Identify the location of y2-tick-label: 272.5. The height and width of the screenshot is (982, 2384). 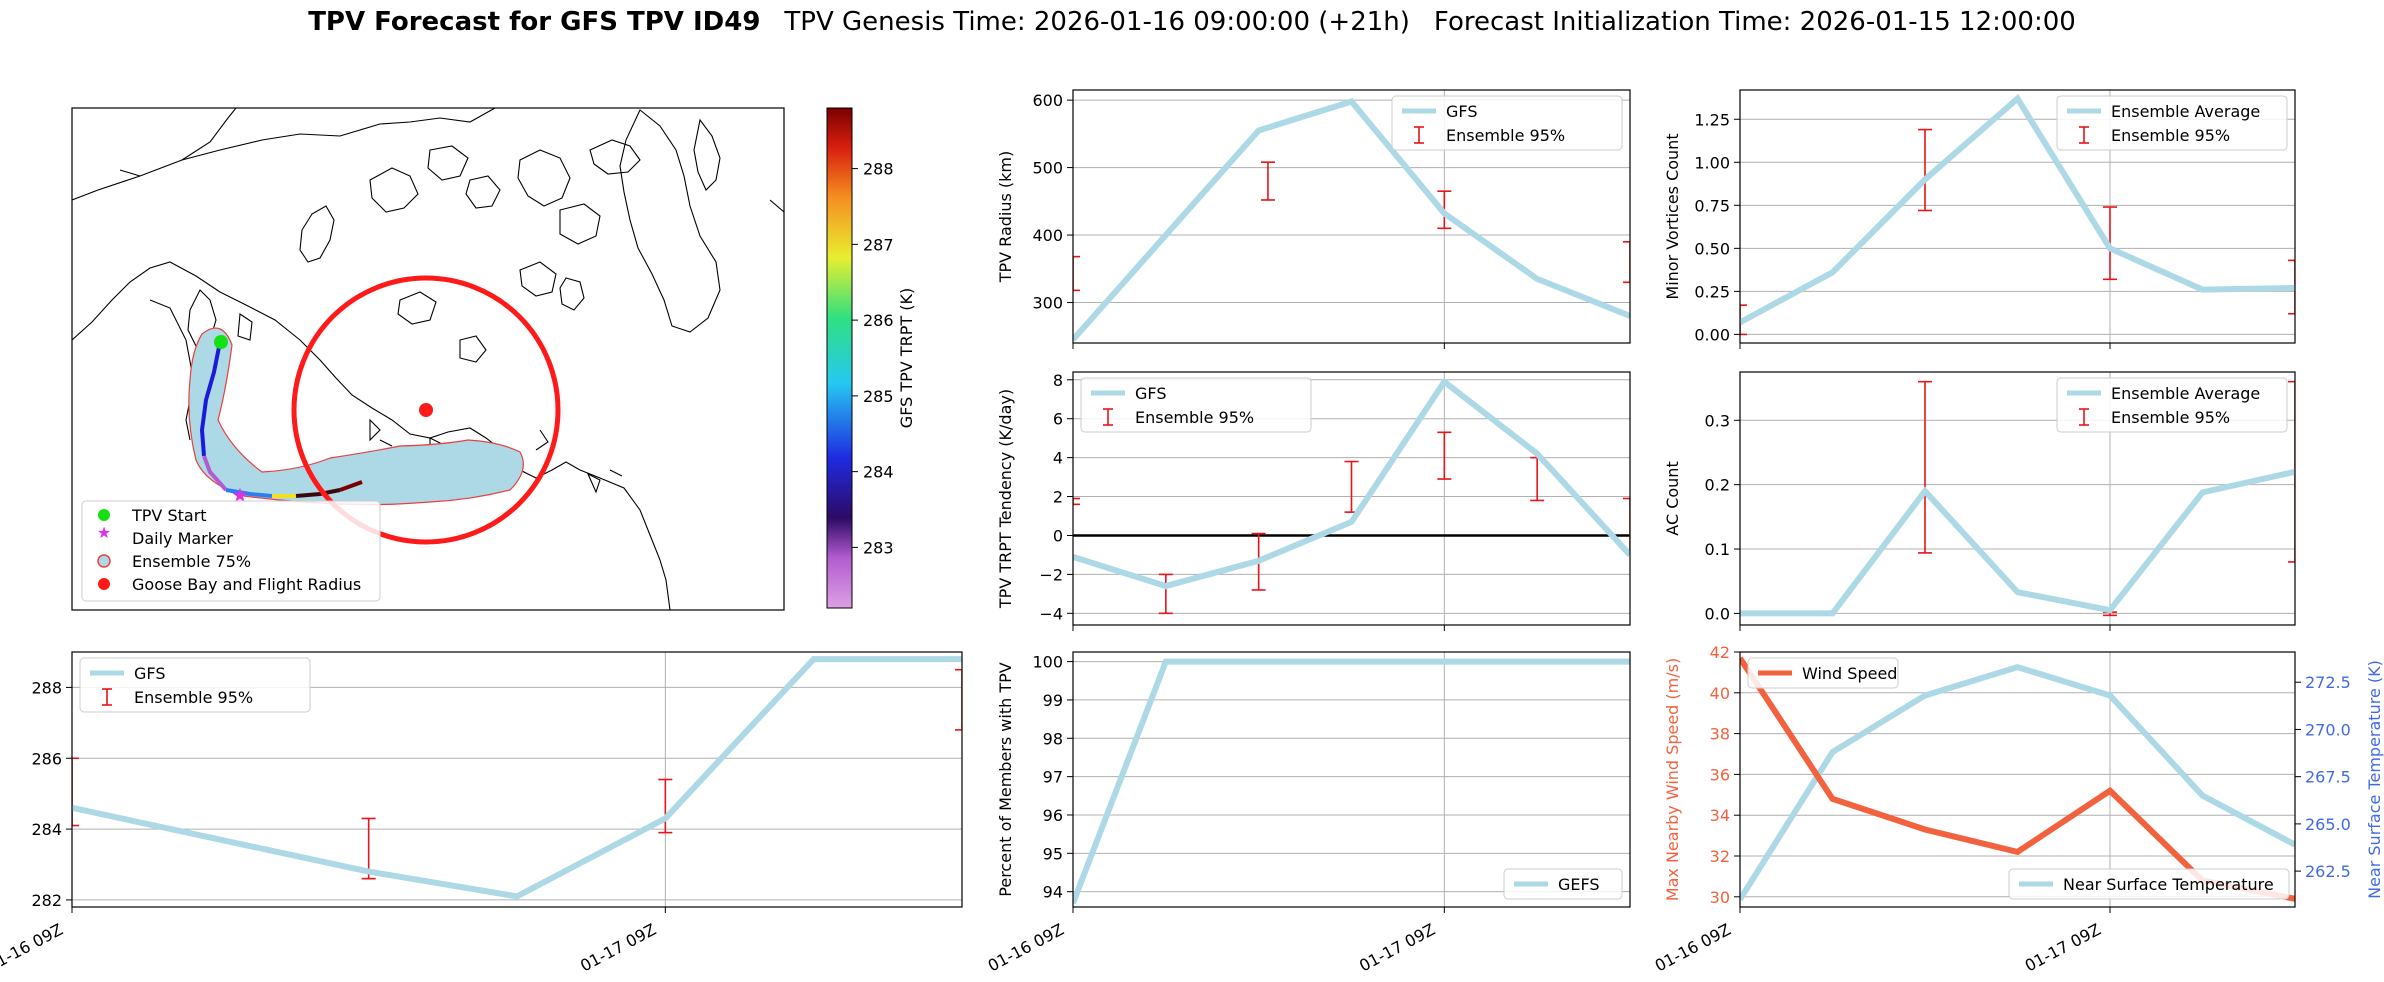
(2328, 682).